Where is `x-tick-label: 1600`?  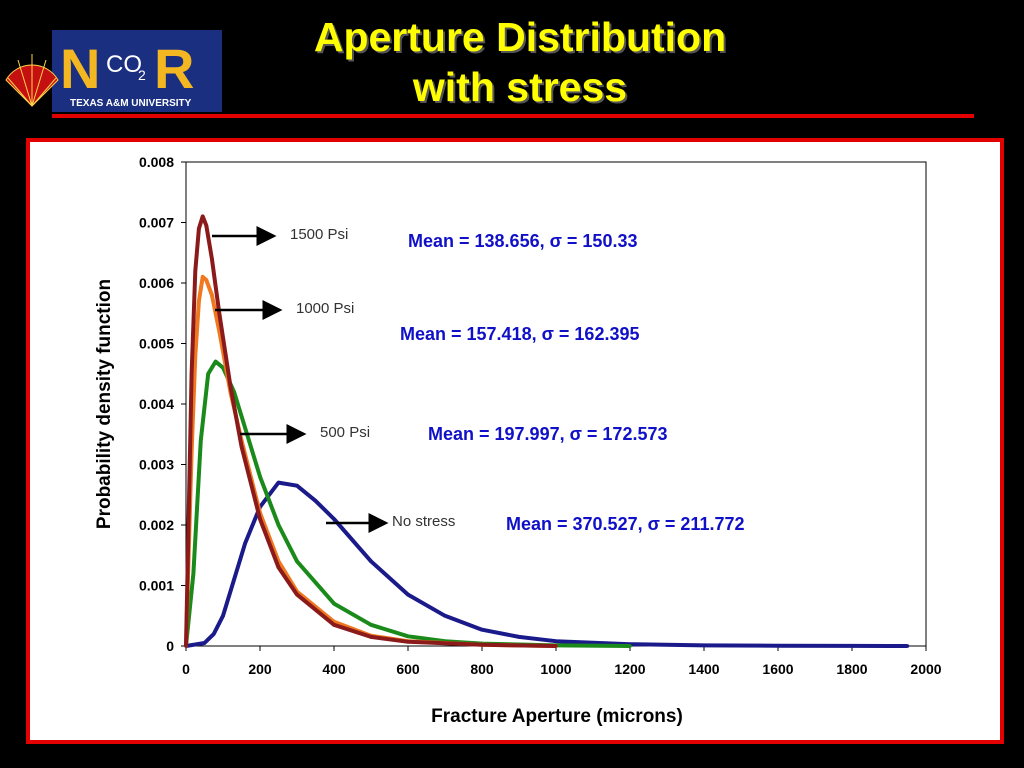 x-tick-label: 1600 is located at coordinates (777, 669).